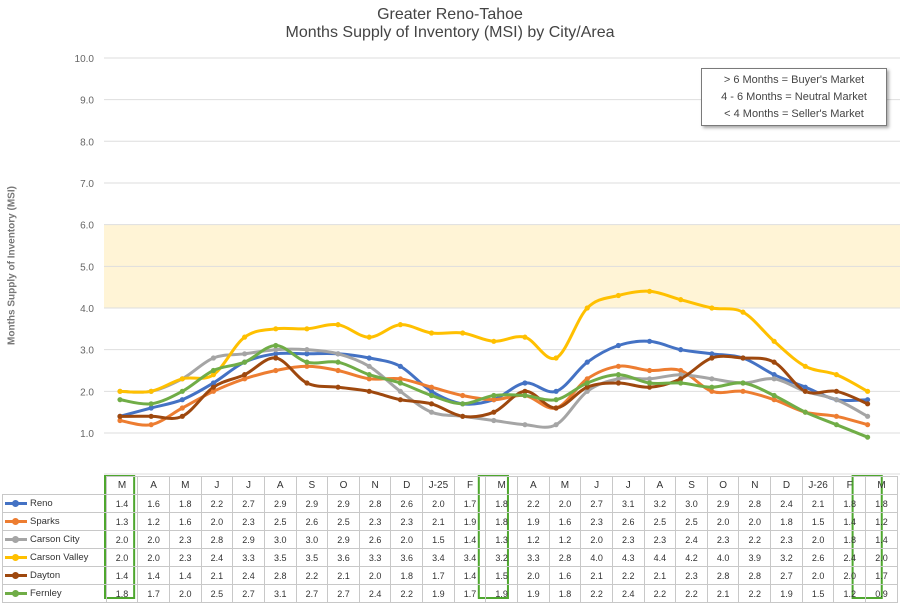 This screenshot has height=603, width=900. What do you see at coordinates (470, 557) in the screenshot?
I see `data-label: 3.4` at bounding box center [470, 557].